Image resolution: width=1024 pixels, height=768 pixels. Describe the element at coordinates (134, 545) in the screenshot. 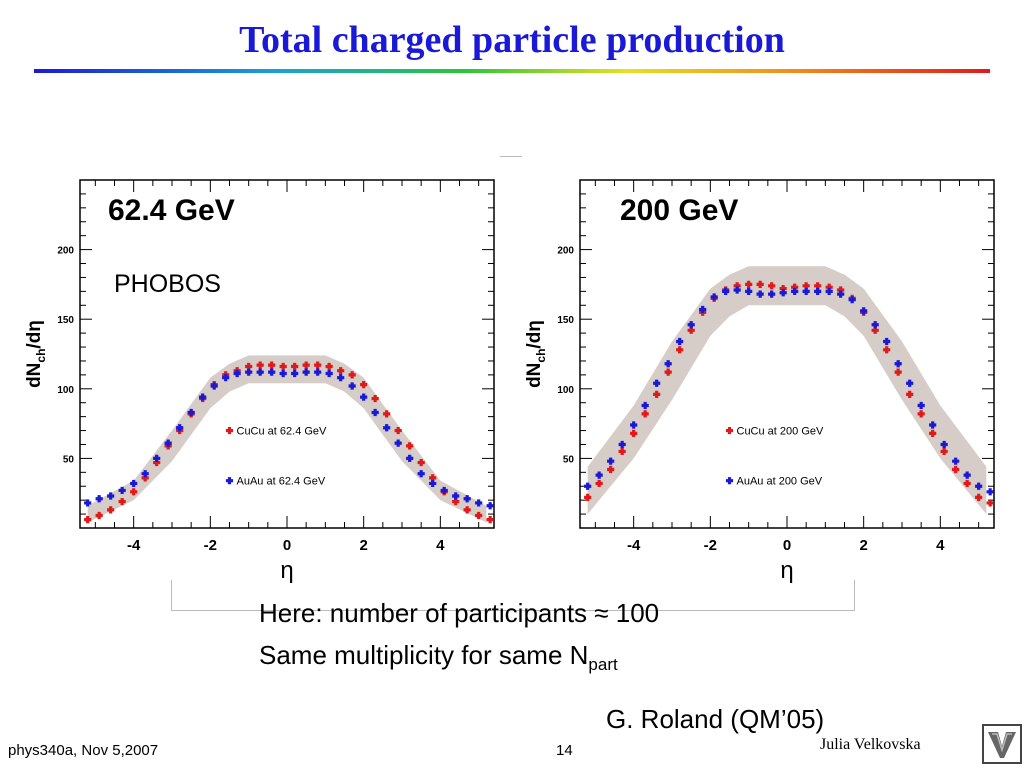

I see `x-tick-label: -4` at that location.